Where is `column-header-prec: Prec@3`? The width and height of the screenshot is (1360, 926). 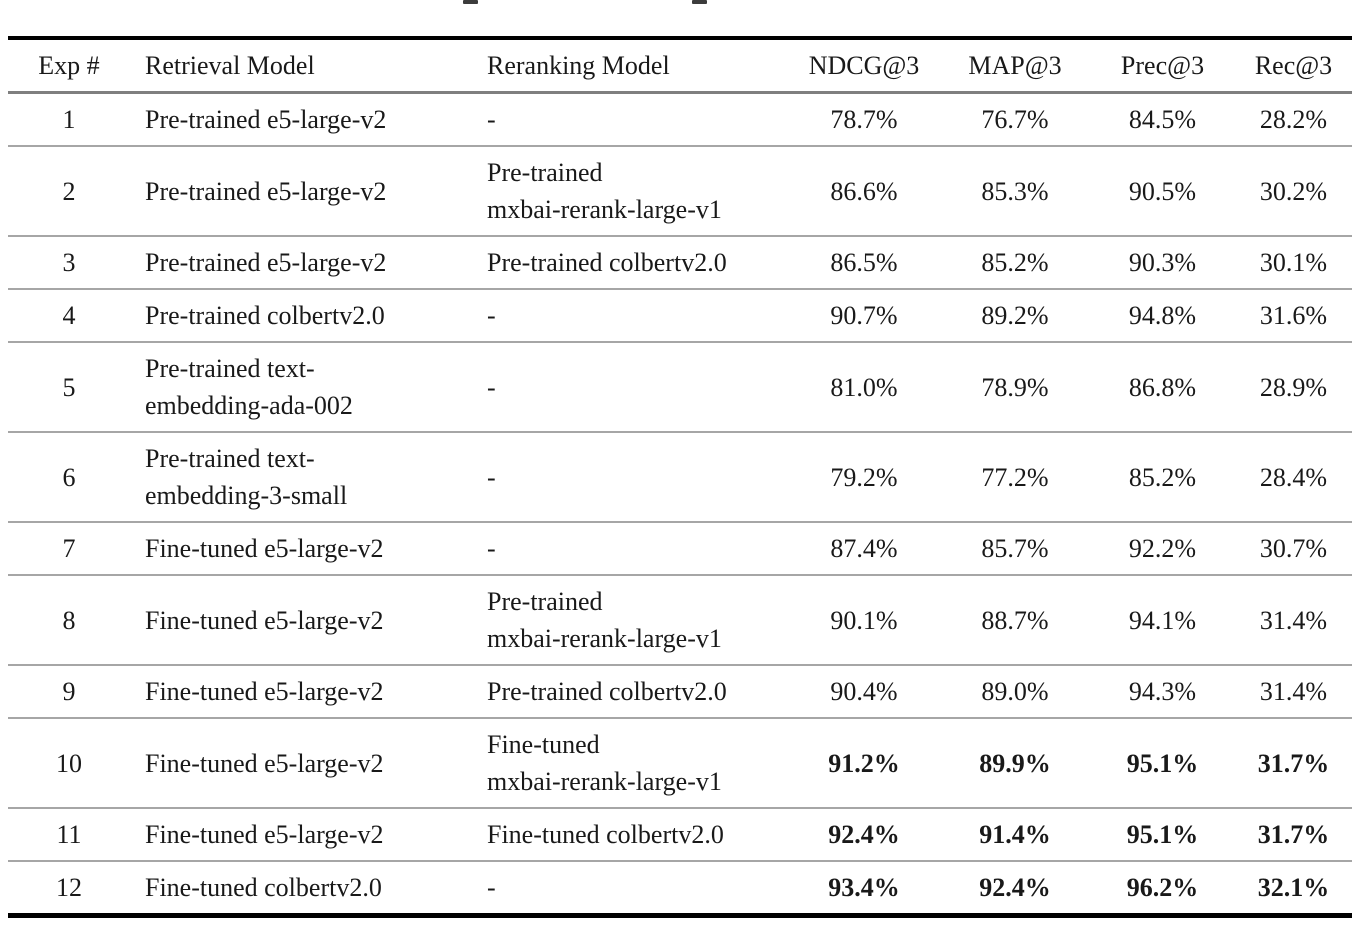 column-header-prec: Prec@3 is located at coordinates (1162, 65).